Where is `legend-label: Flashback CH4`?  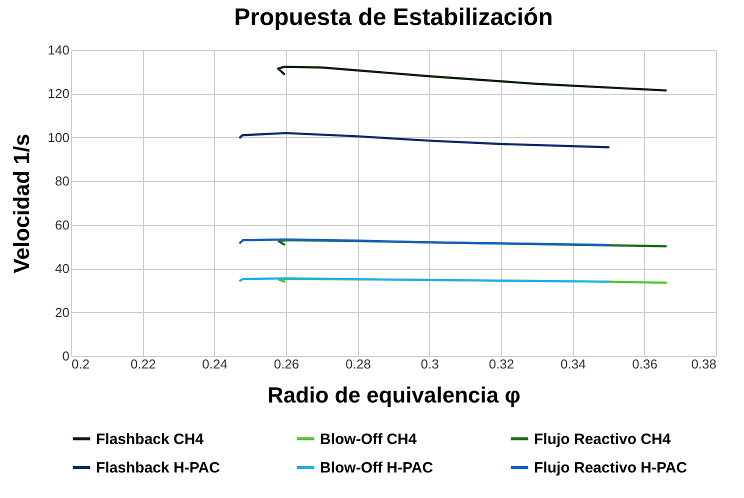 legend-label: Flashback CH4 is located at coordinates (150, 439).